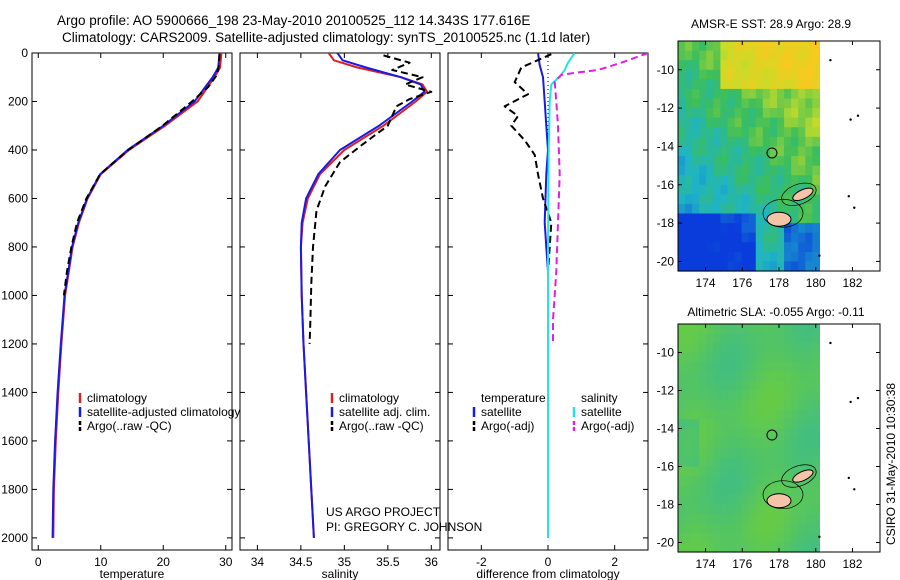 This screenshot has width=900, height=580. Describe the element at coordinates (771, 24) in the screenshot. I see `sst-map-title: AMSR-E SST: 28.9 Argo: 28.9` at that location.